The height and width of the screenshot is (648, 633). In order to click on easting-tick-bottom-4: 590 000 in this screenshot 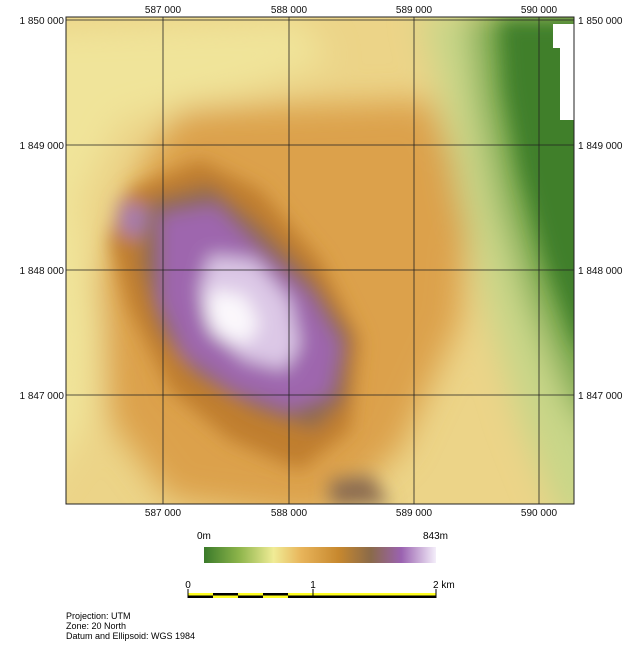, I will do `click(539, 513)`.